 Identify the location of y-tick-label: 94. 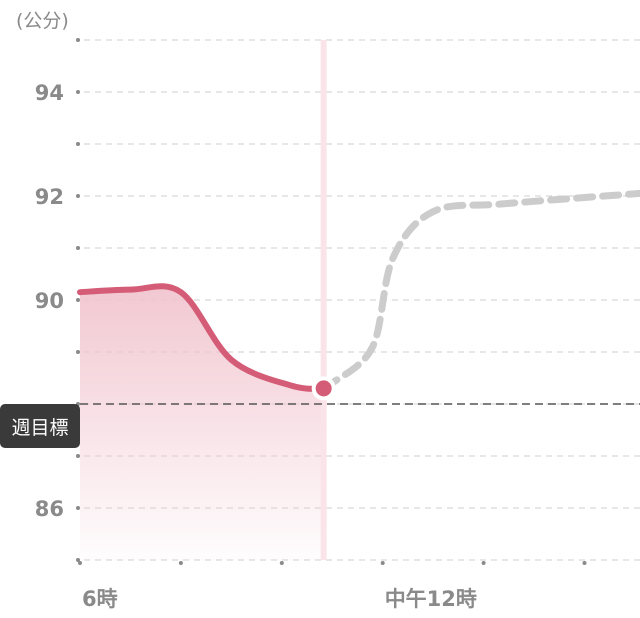
(49, 93).